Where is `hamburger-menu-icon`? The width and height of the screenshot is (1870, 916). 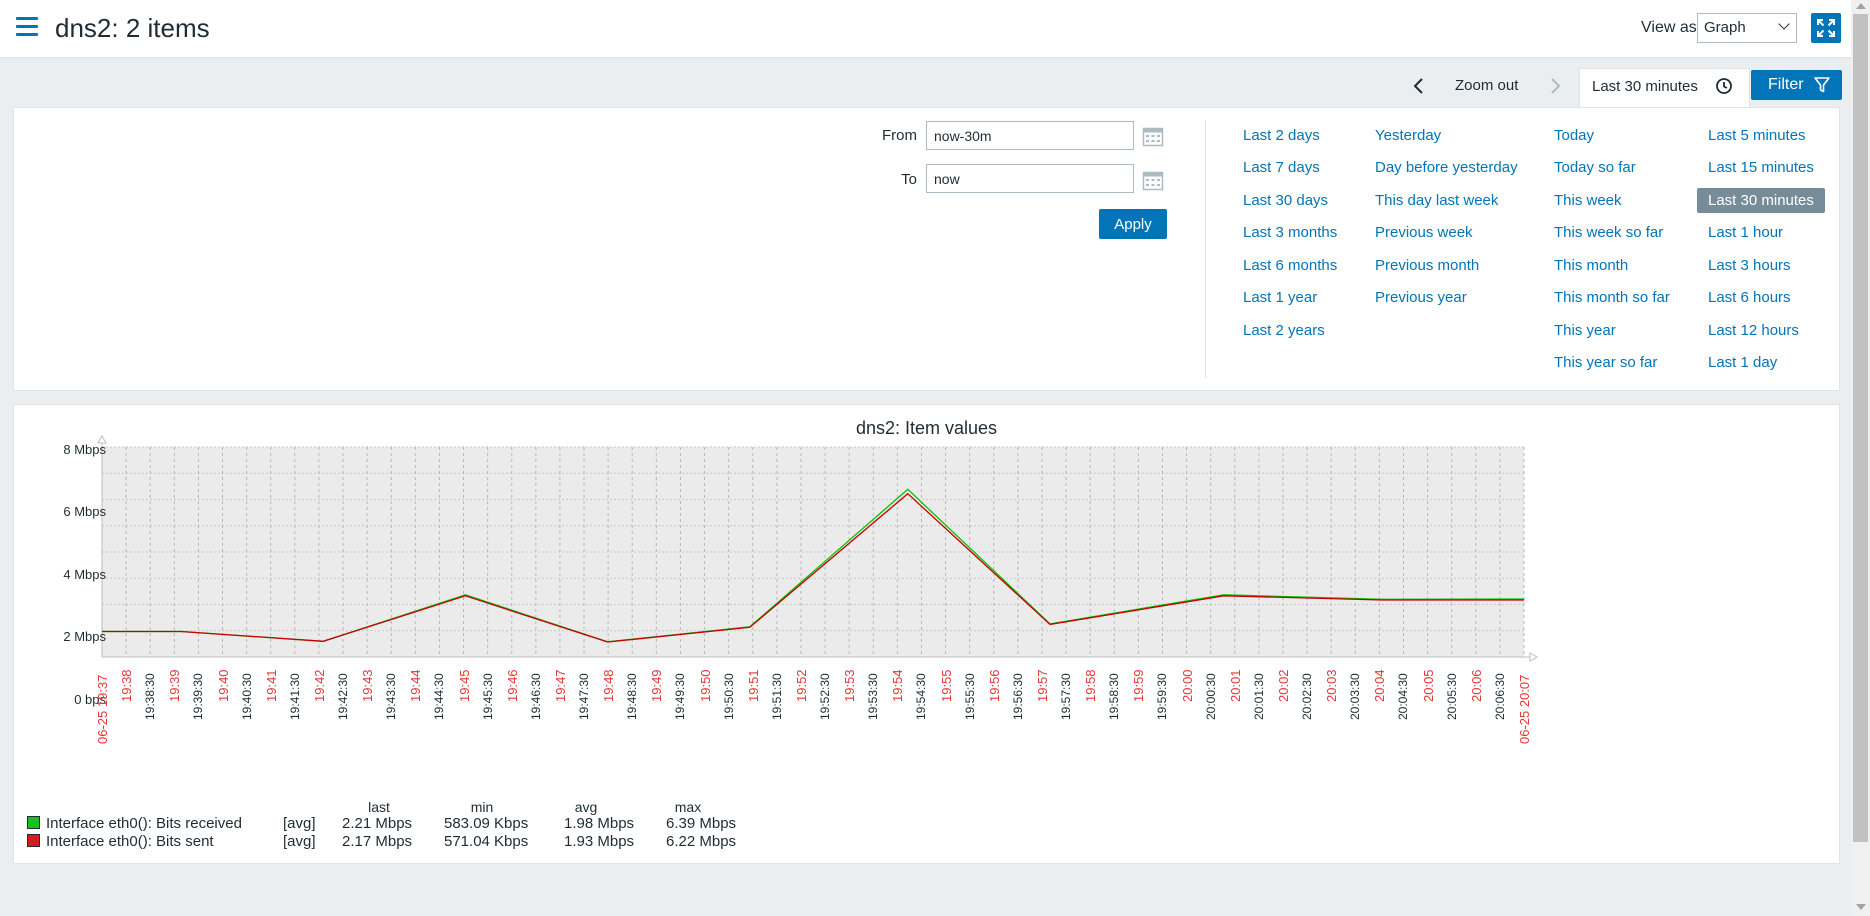
hamburger-menu-icon is located at coordinates (27, 27).